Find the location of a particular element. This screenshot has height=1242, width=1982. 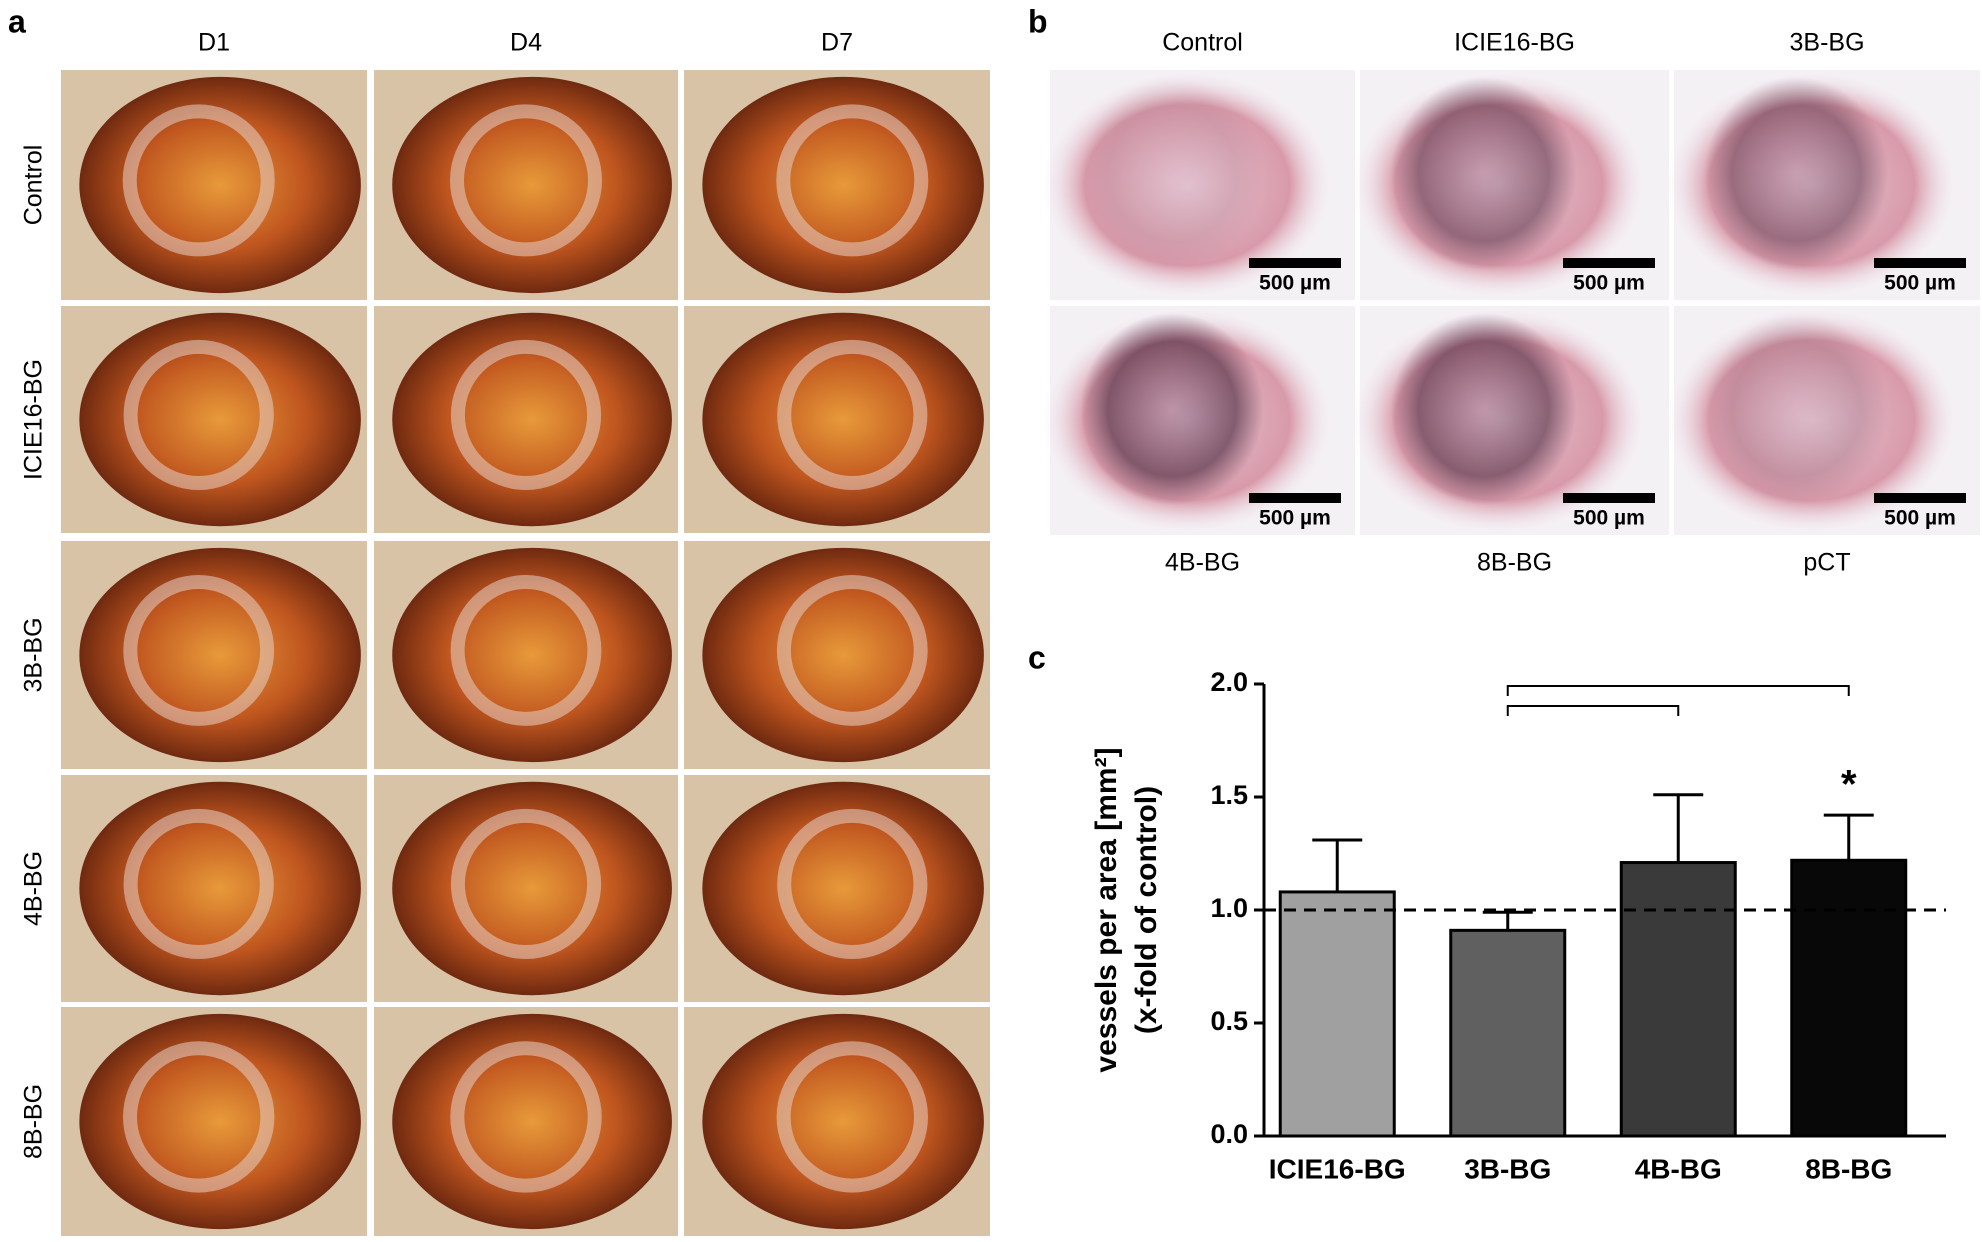

y-tick-label: 0.5 is located at coordinates (1229, 1021).